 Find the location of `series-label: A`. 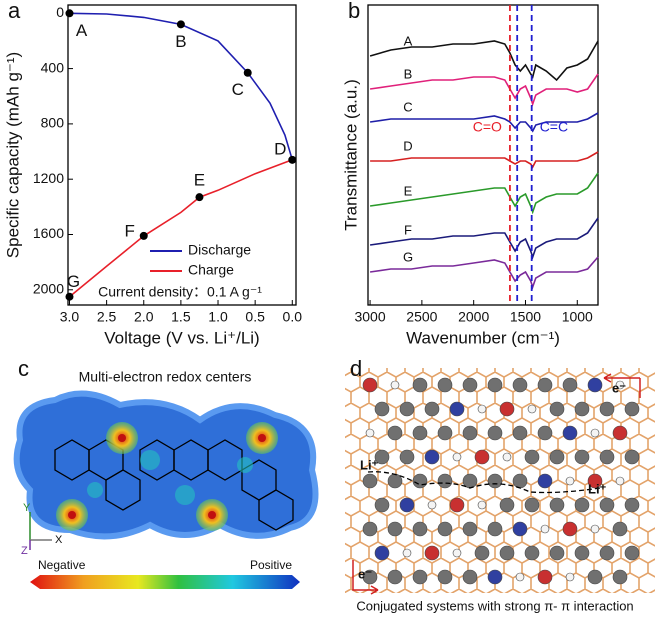

series-label: A is located at coordinates (408, 40).